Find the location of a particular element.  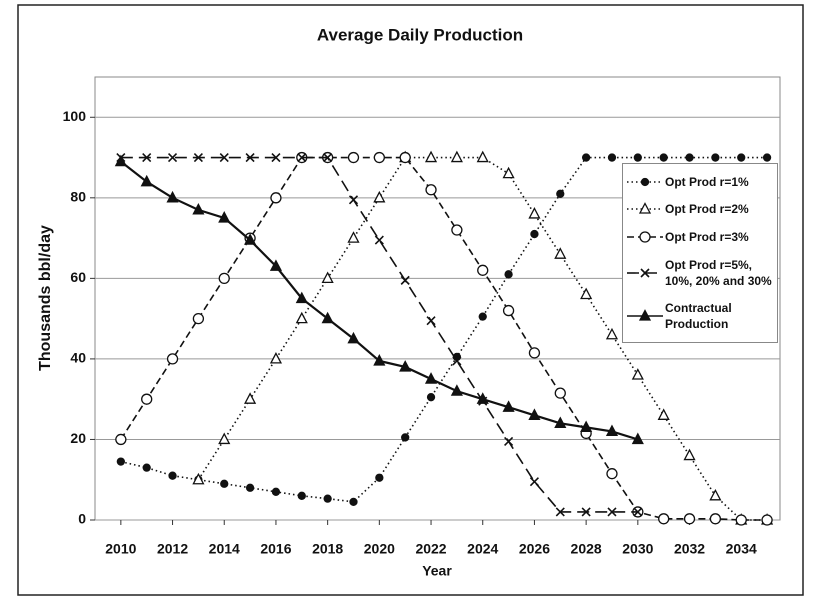

legend-label: Opt Prod r=5%, 10%, 20% and 30% is located at coordinates (718, 272).